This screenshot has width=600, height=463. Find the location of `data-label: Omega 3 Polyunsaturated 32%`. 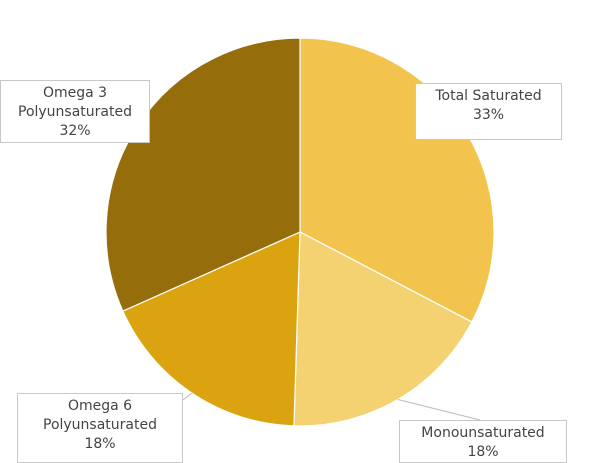

data-label: Omega 3 Polyunsaturated 32% is located at coordinates (75, 111).